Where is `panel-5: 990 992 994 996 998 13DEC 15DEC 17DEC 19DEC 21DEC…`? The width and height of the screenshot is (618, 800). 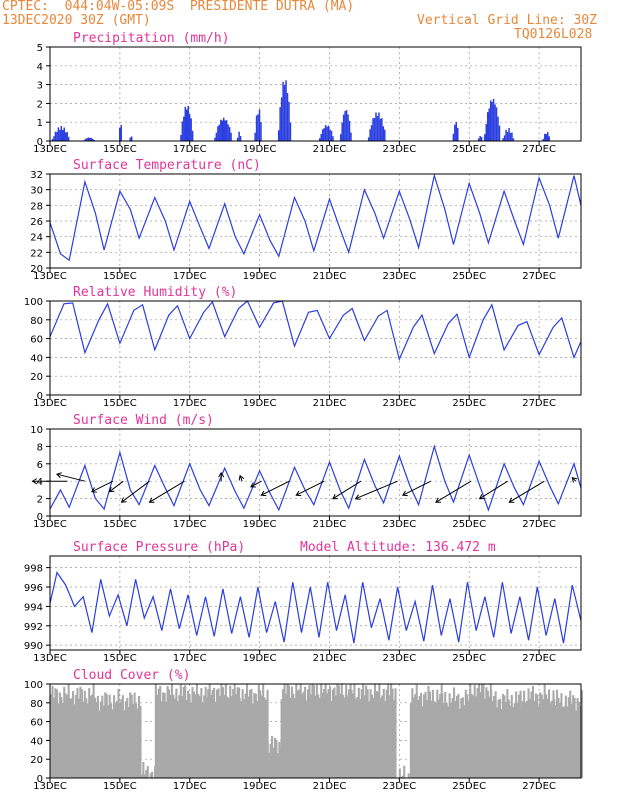 panel-5: 990 992 994 996 998 13DEC 15DEC 17DEC 19DEC 21DEC… is located at coordinates (303, 602).